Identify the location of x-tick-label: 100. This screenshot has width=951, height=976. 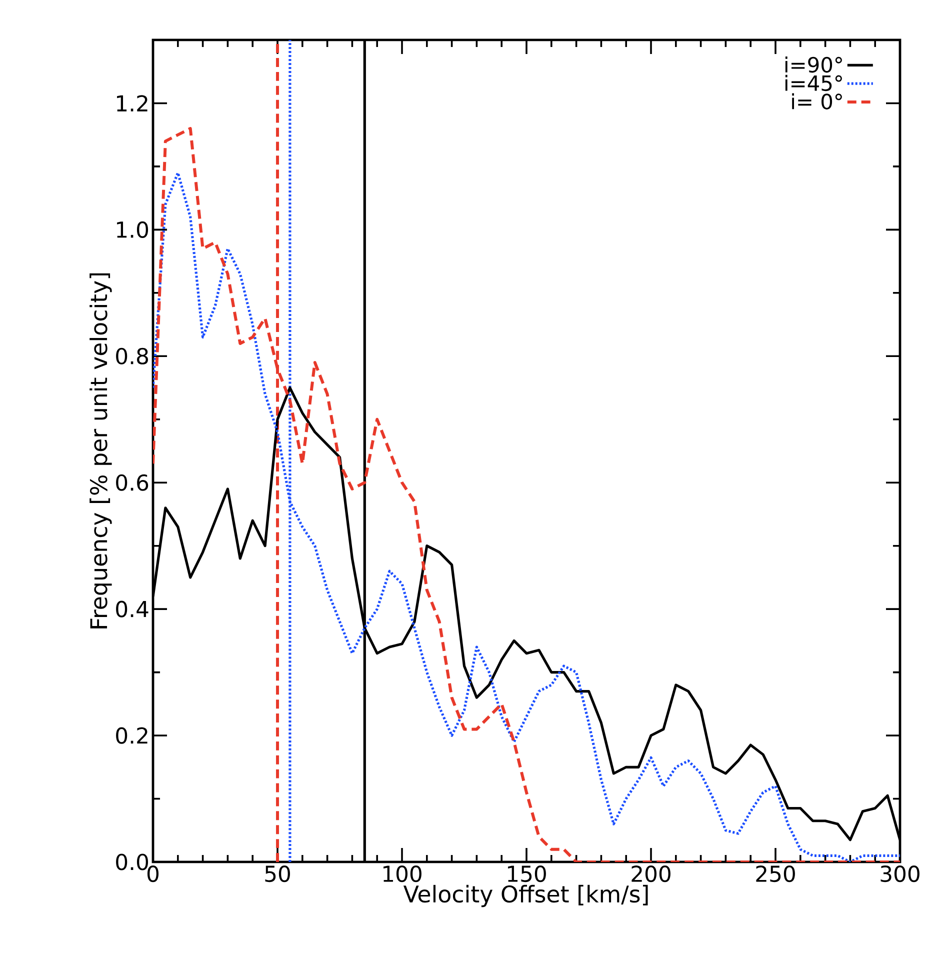
(402, 874).